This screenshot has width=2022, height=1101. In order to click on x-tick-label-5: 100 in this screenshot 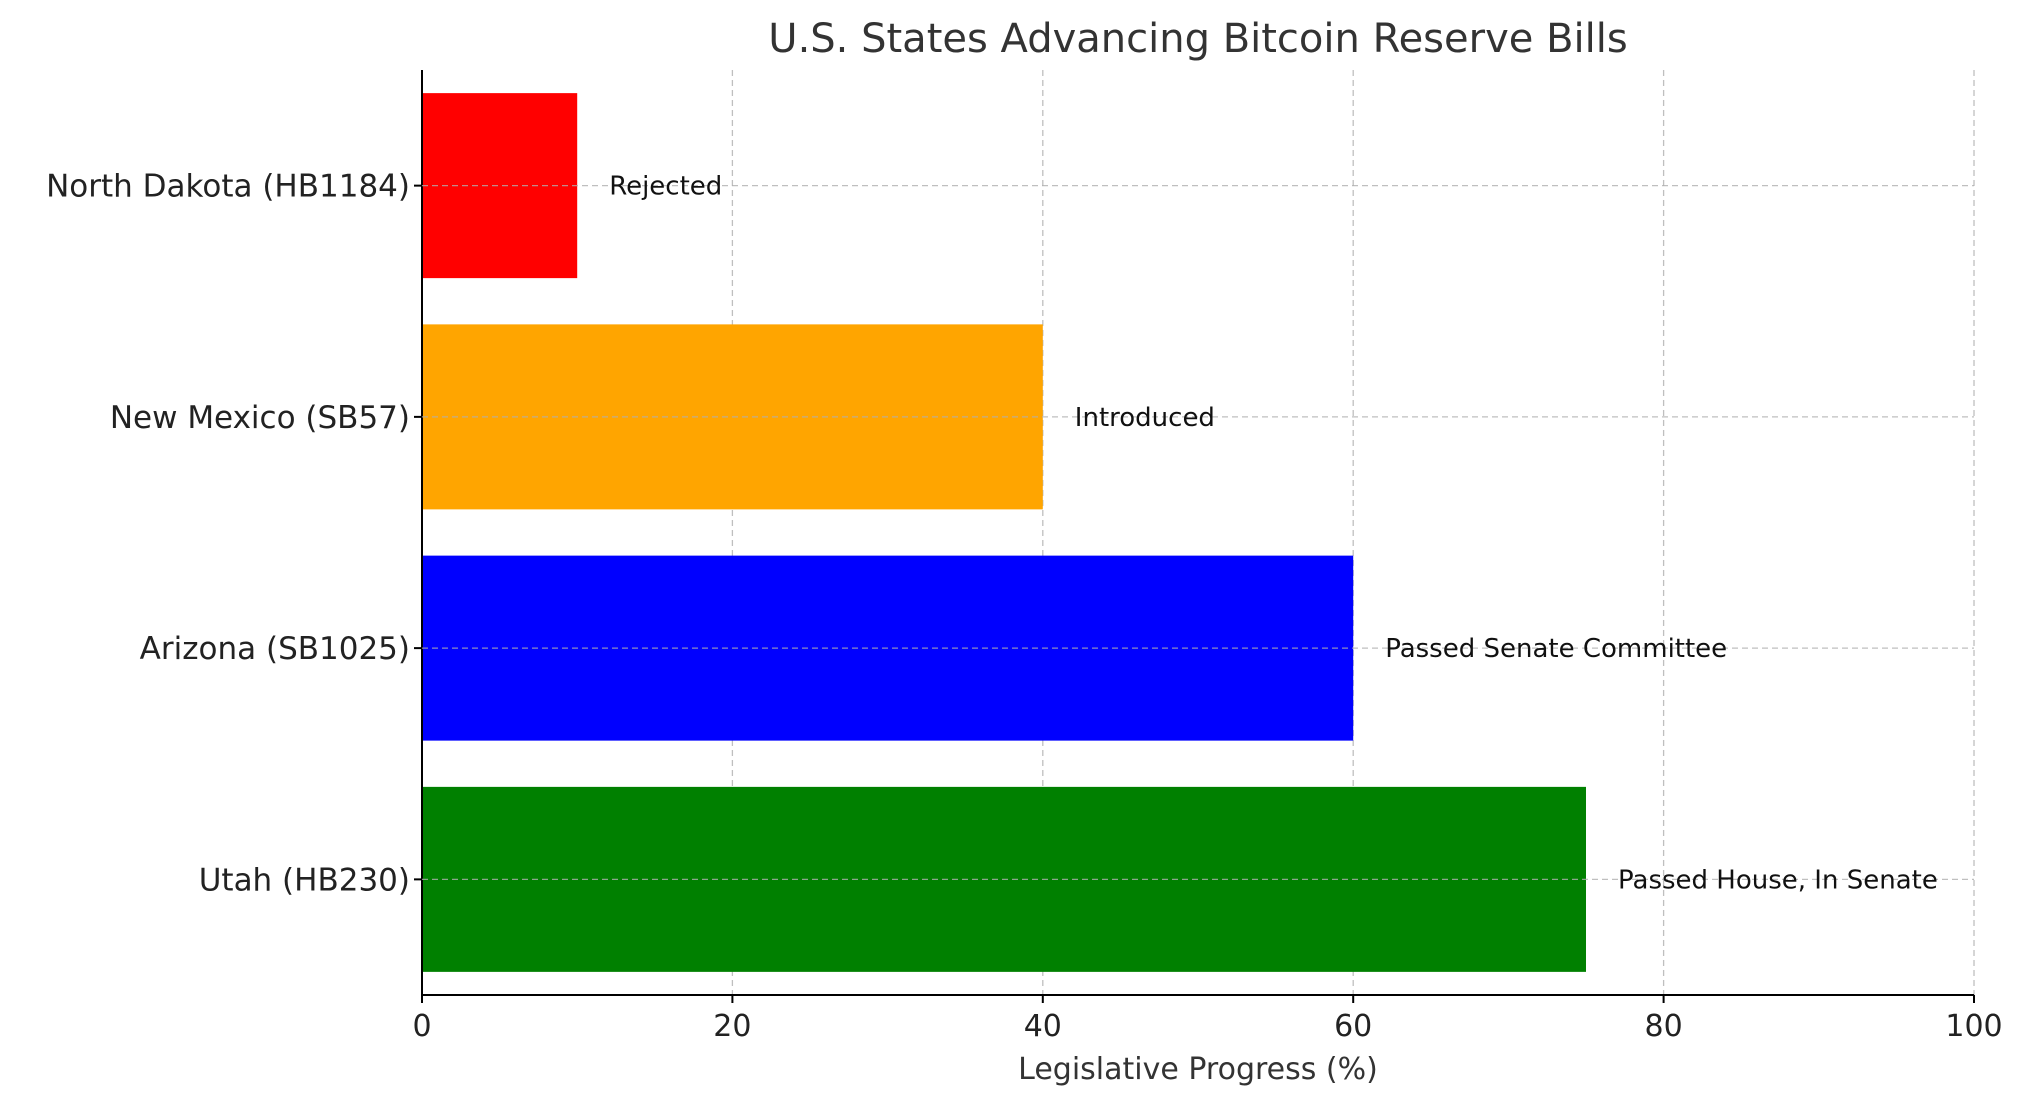, I will do `click(1973, 1026)`.